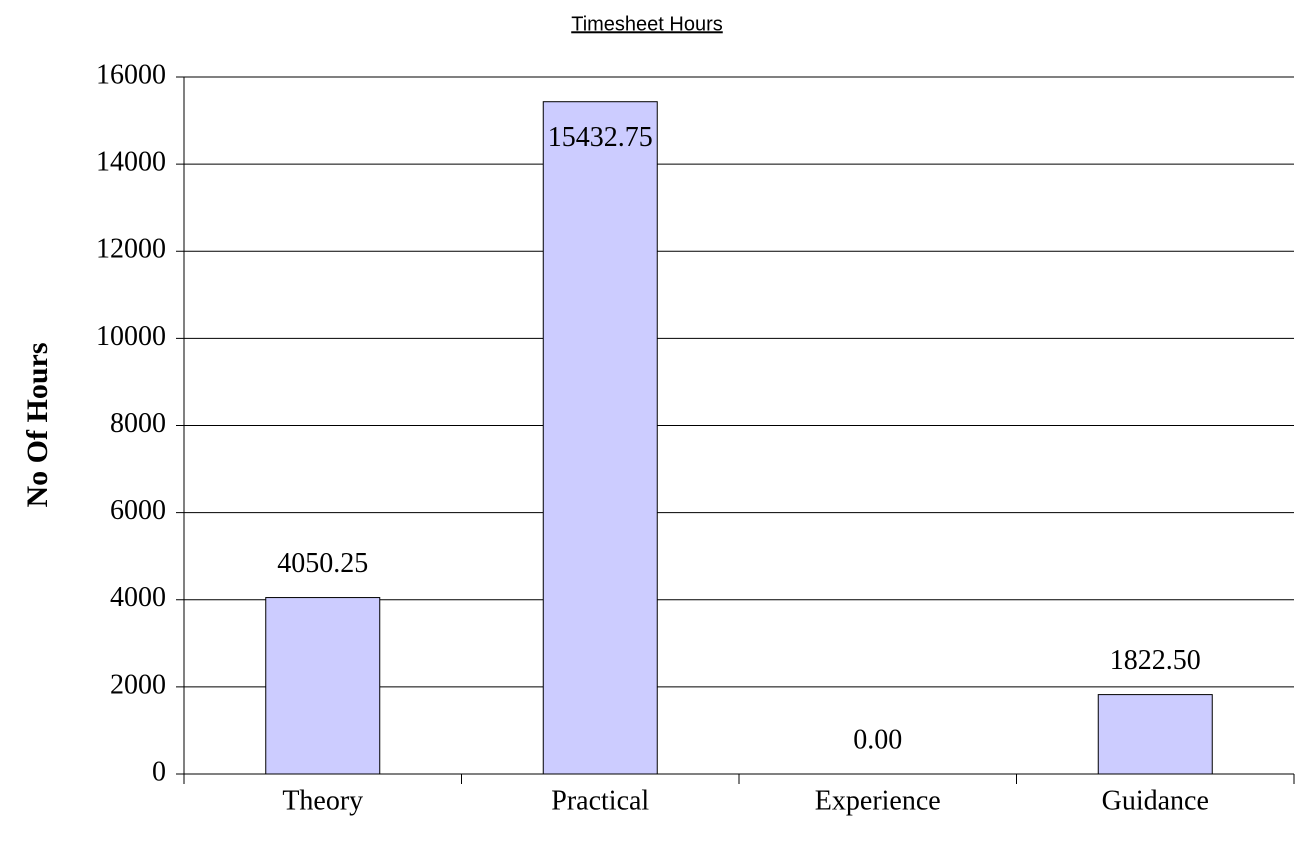 The image size is (1296, 850). I want to click on chart-title: Timesheet Hours, so click(647, 24).